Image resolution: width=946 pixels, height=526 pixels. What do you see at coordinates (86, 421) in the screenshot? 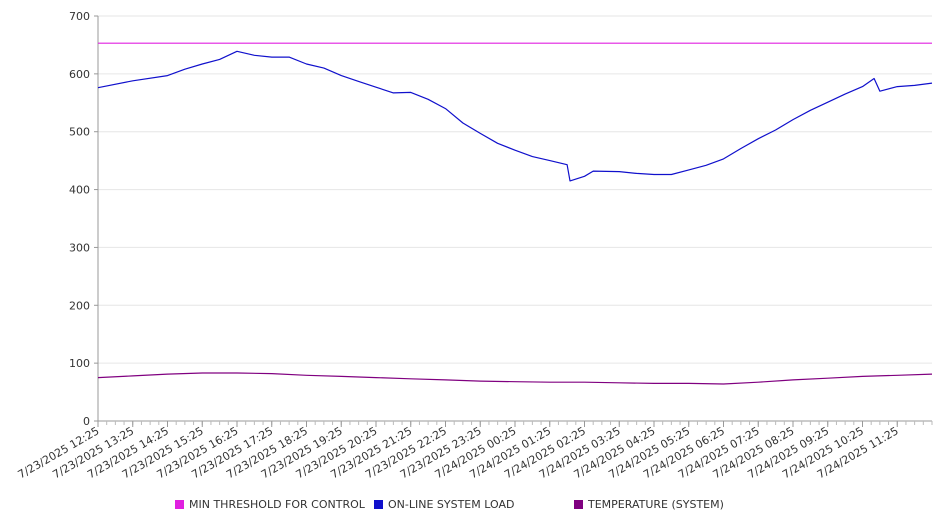
I see `y-tick-label: 0` at bounding box center [86, 421].